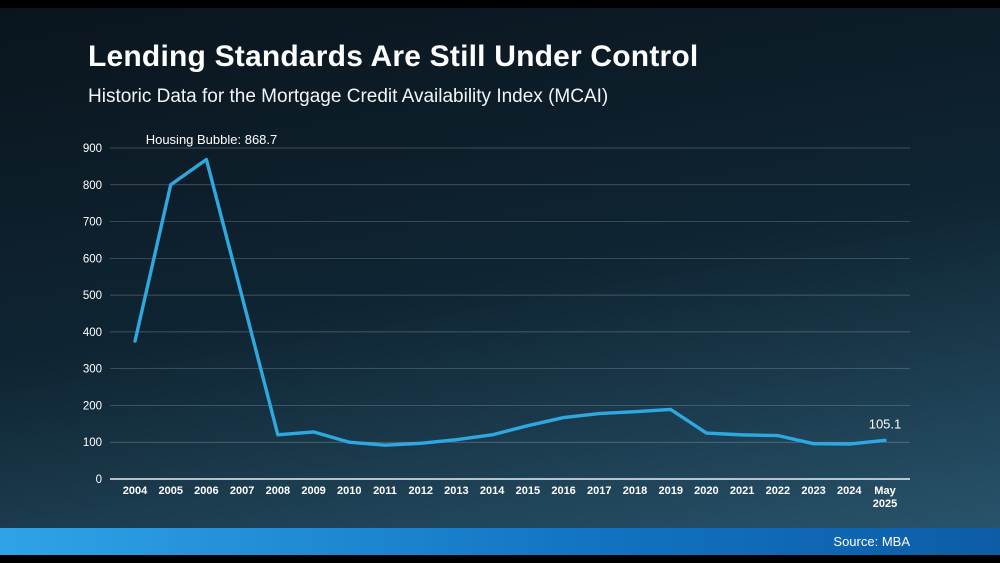 This screenshot has width=1000, height=563. I want to click on svg-text: 2013, so click(456, 491).